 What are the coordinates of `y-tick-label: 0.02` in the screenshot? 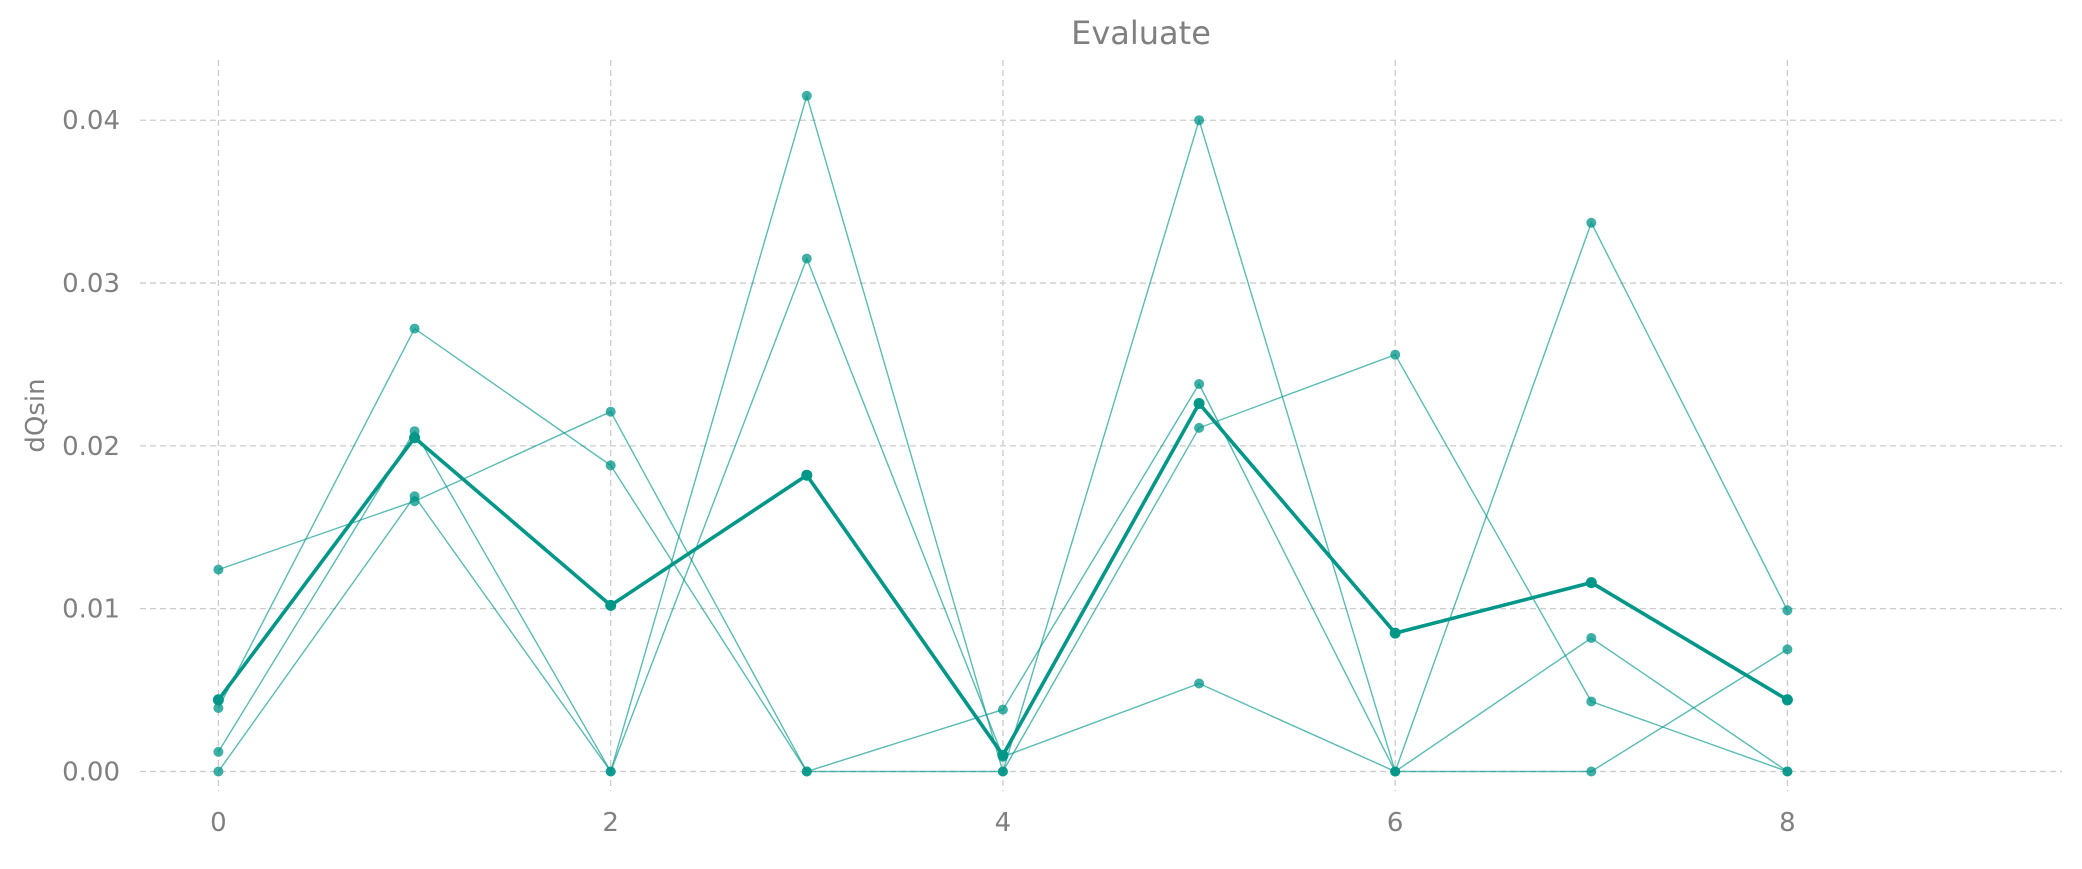 It's located at (91, 447).